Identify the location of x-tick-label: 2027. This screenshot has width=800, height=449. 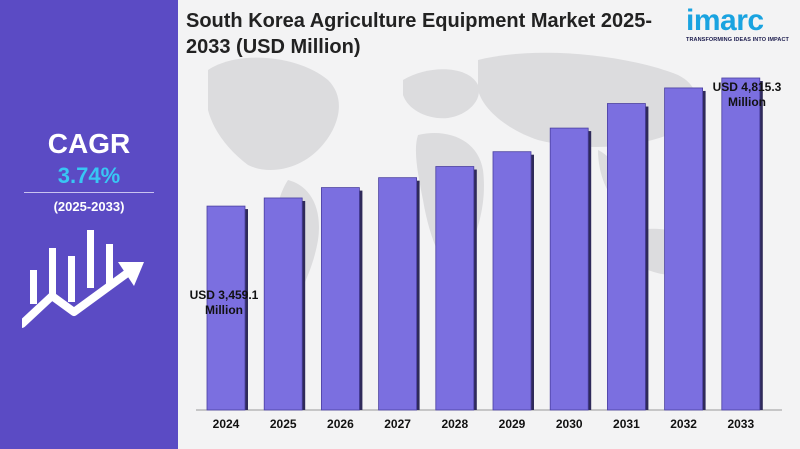
(397, 424).